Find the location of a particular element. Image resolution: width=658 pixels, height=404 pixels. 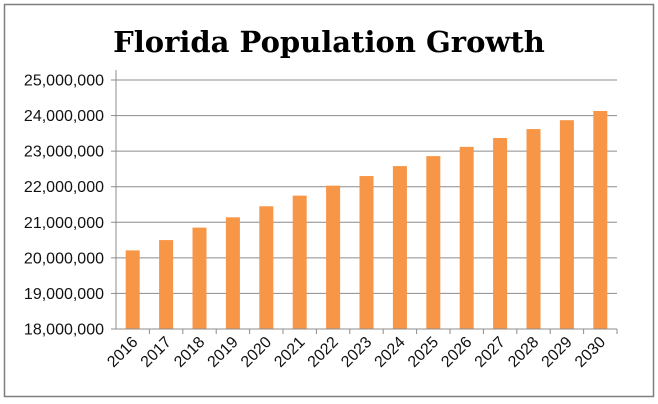

bar-2019 is located at coordinates (232, 273).